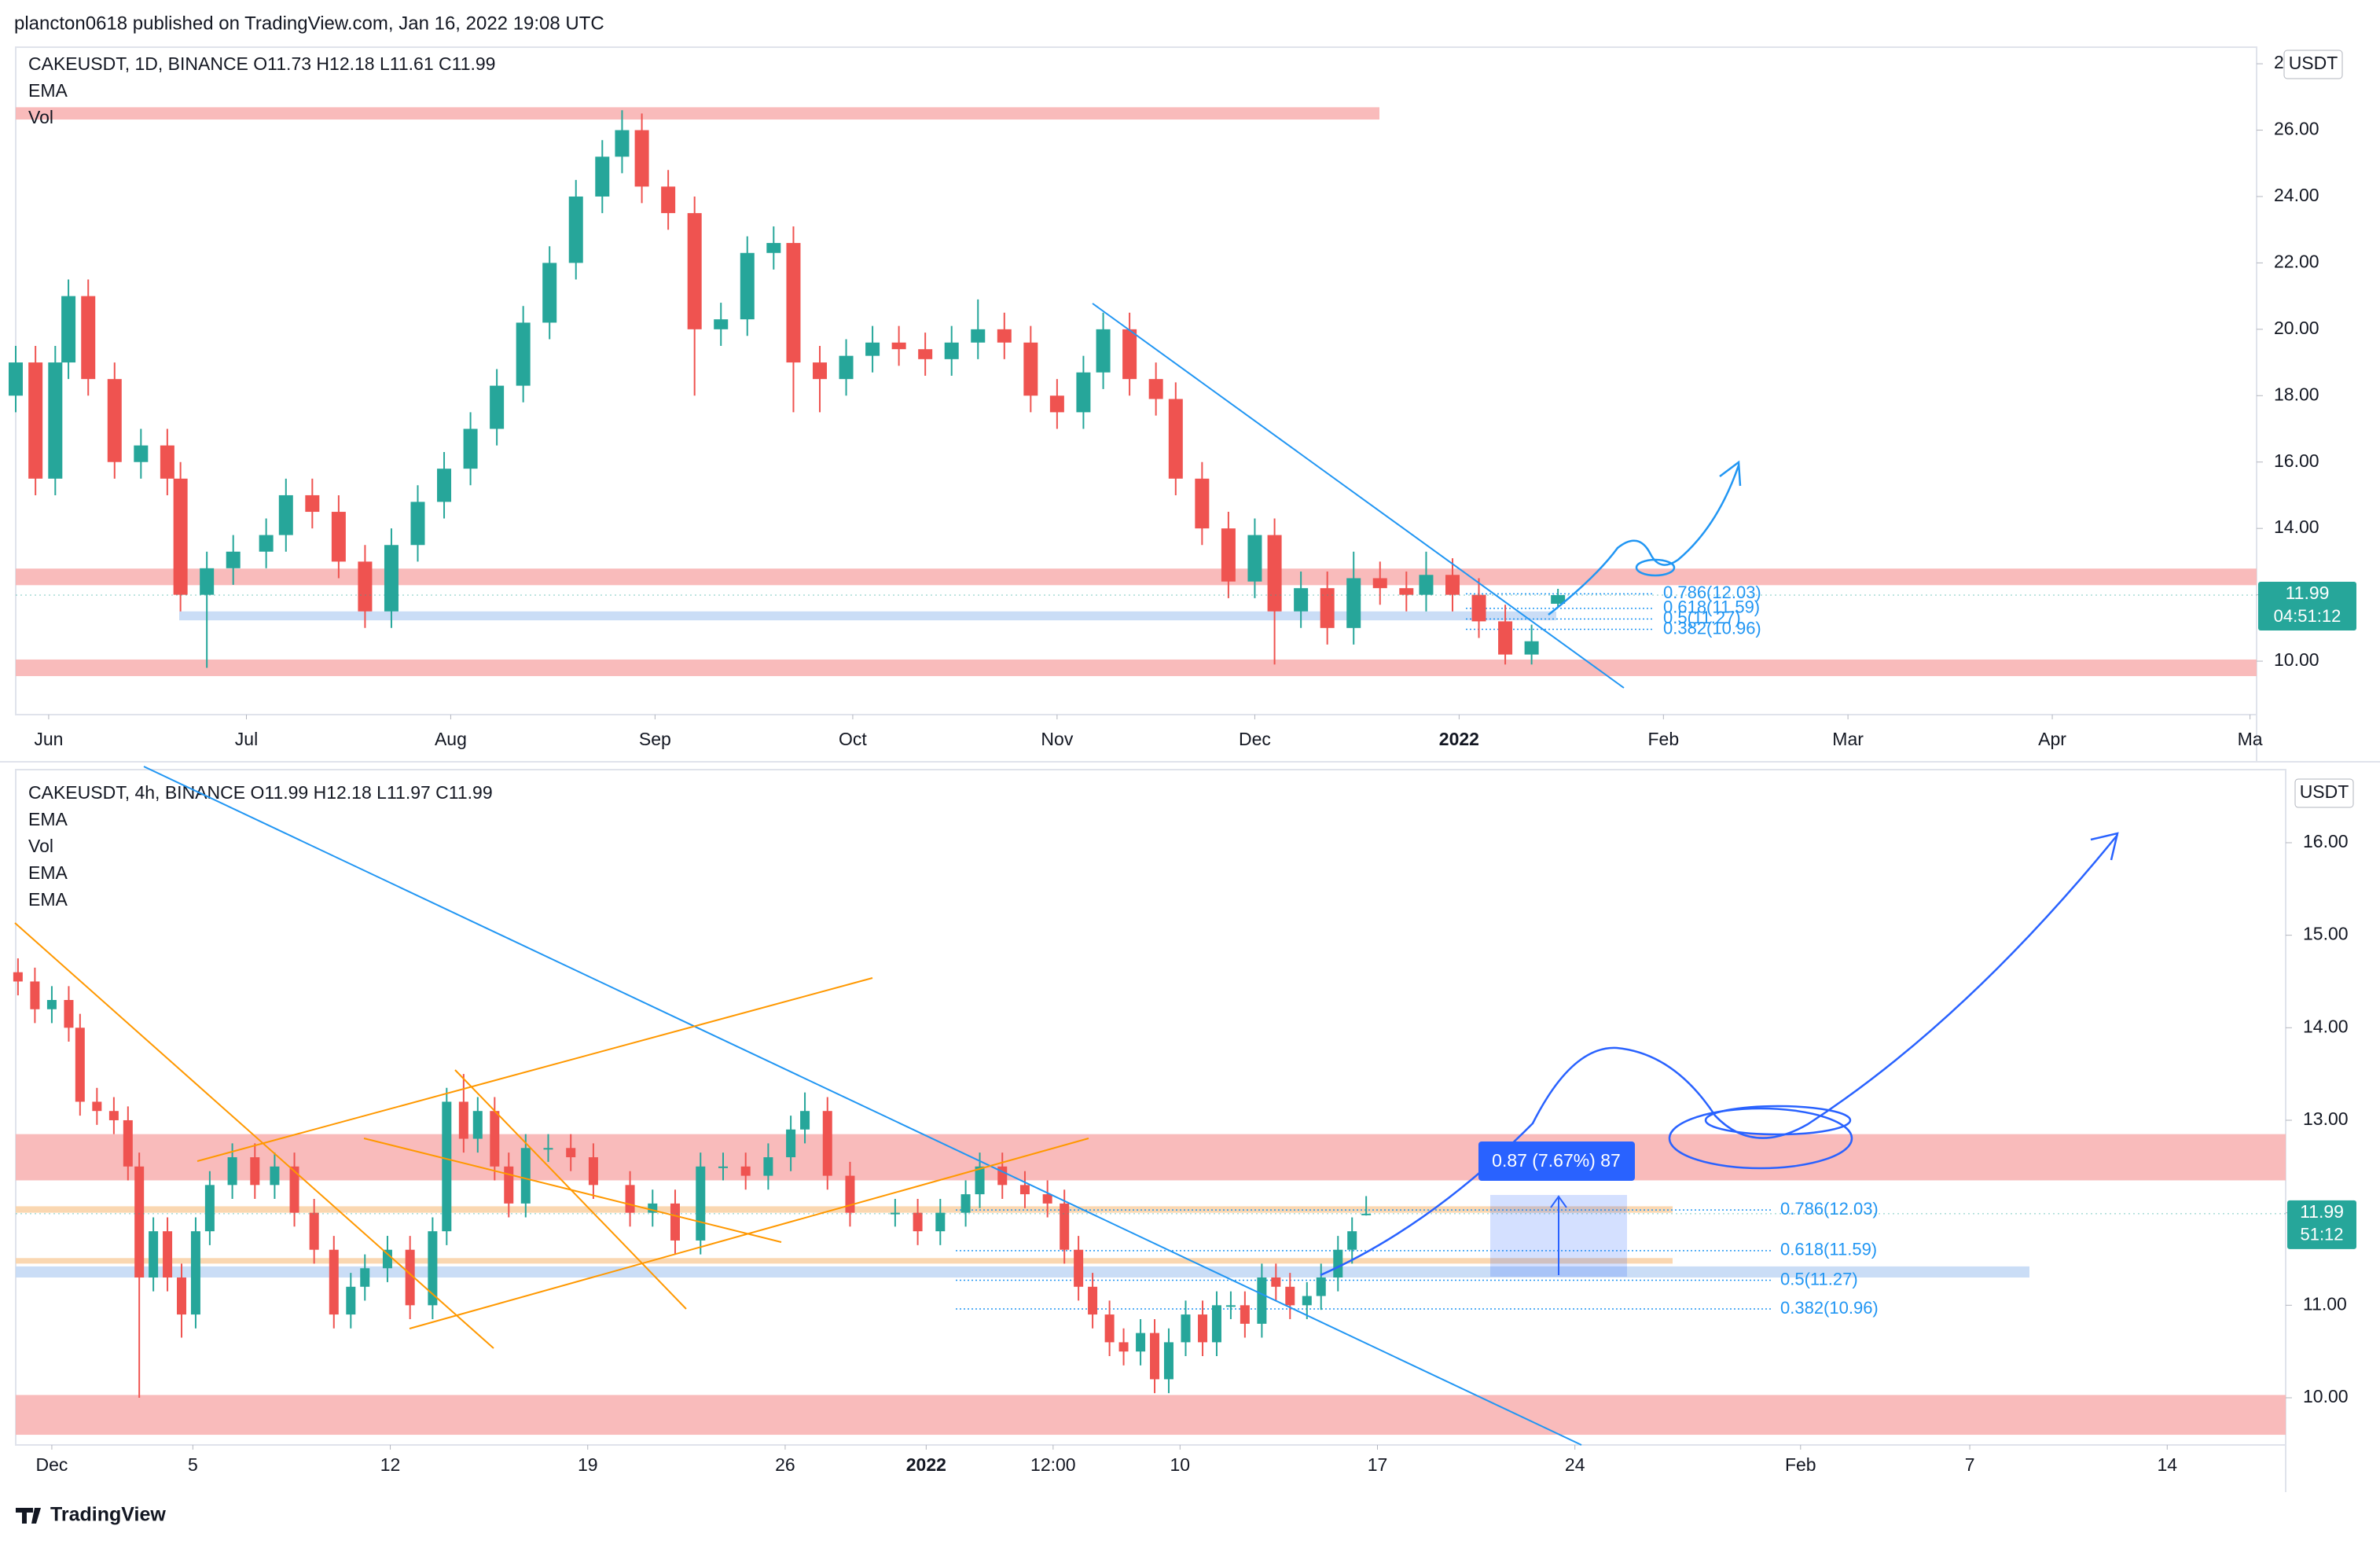 This screenshot has height=1544, width=2380. I want to click on y-tick-label: 24.00, so click(2296, 195).